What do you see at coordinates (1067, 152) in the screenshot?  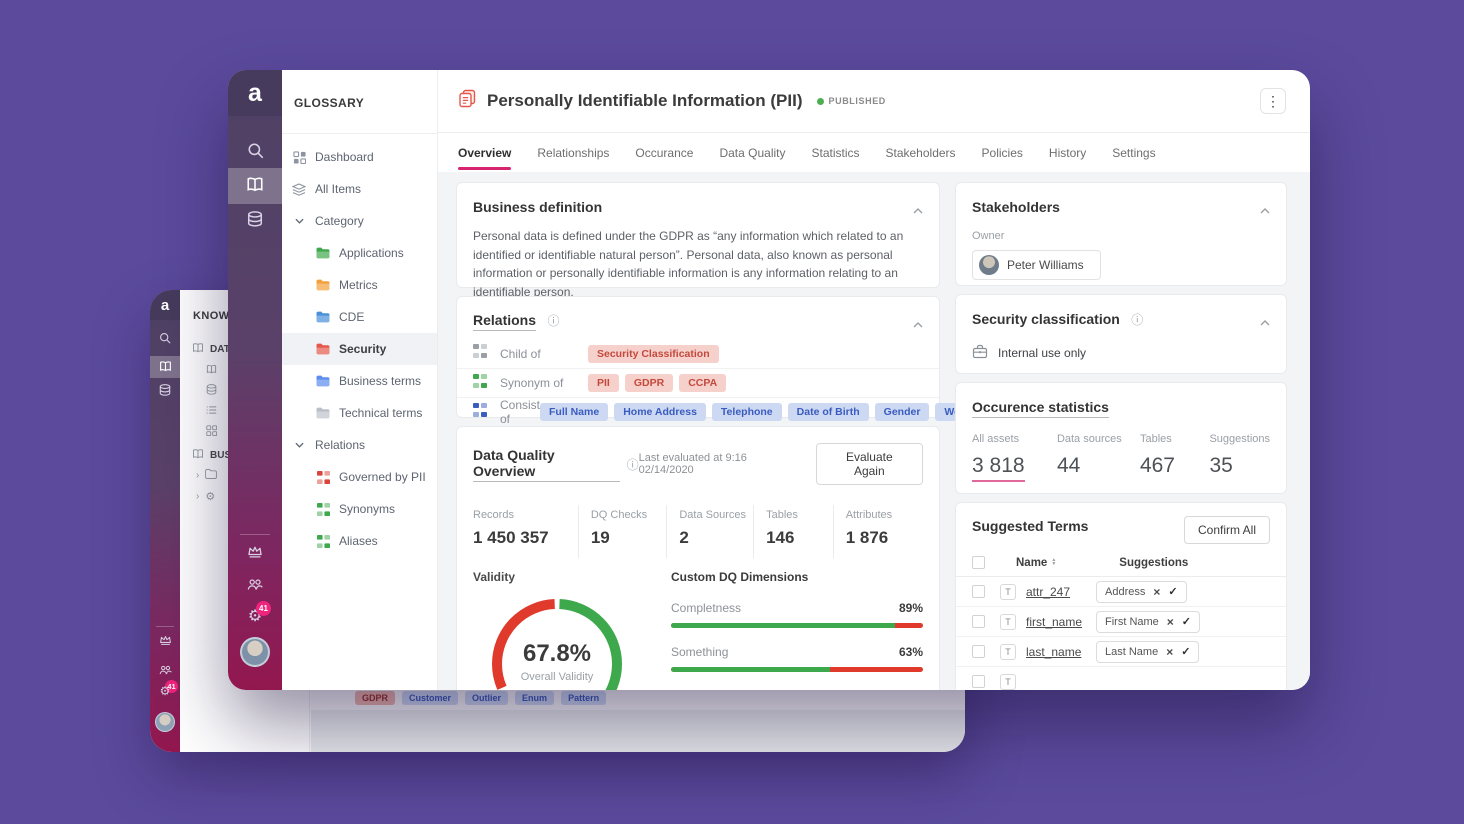 I see `tab-history: History` at bounding box center [1067, 152].